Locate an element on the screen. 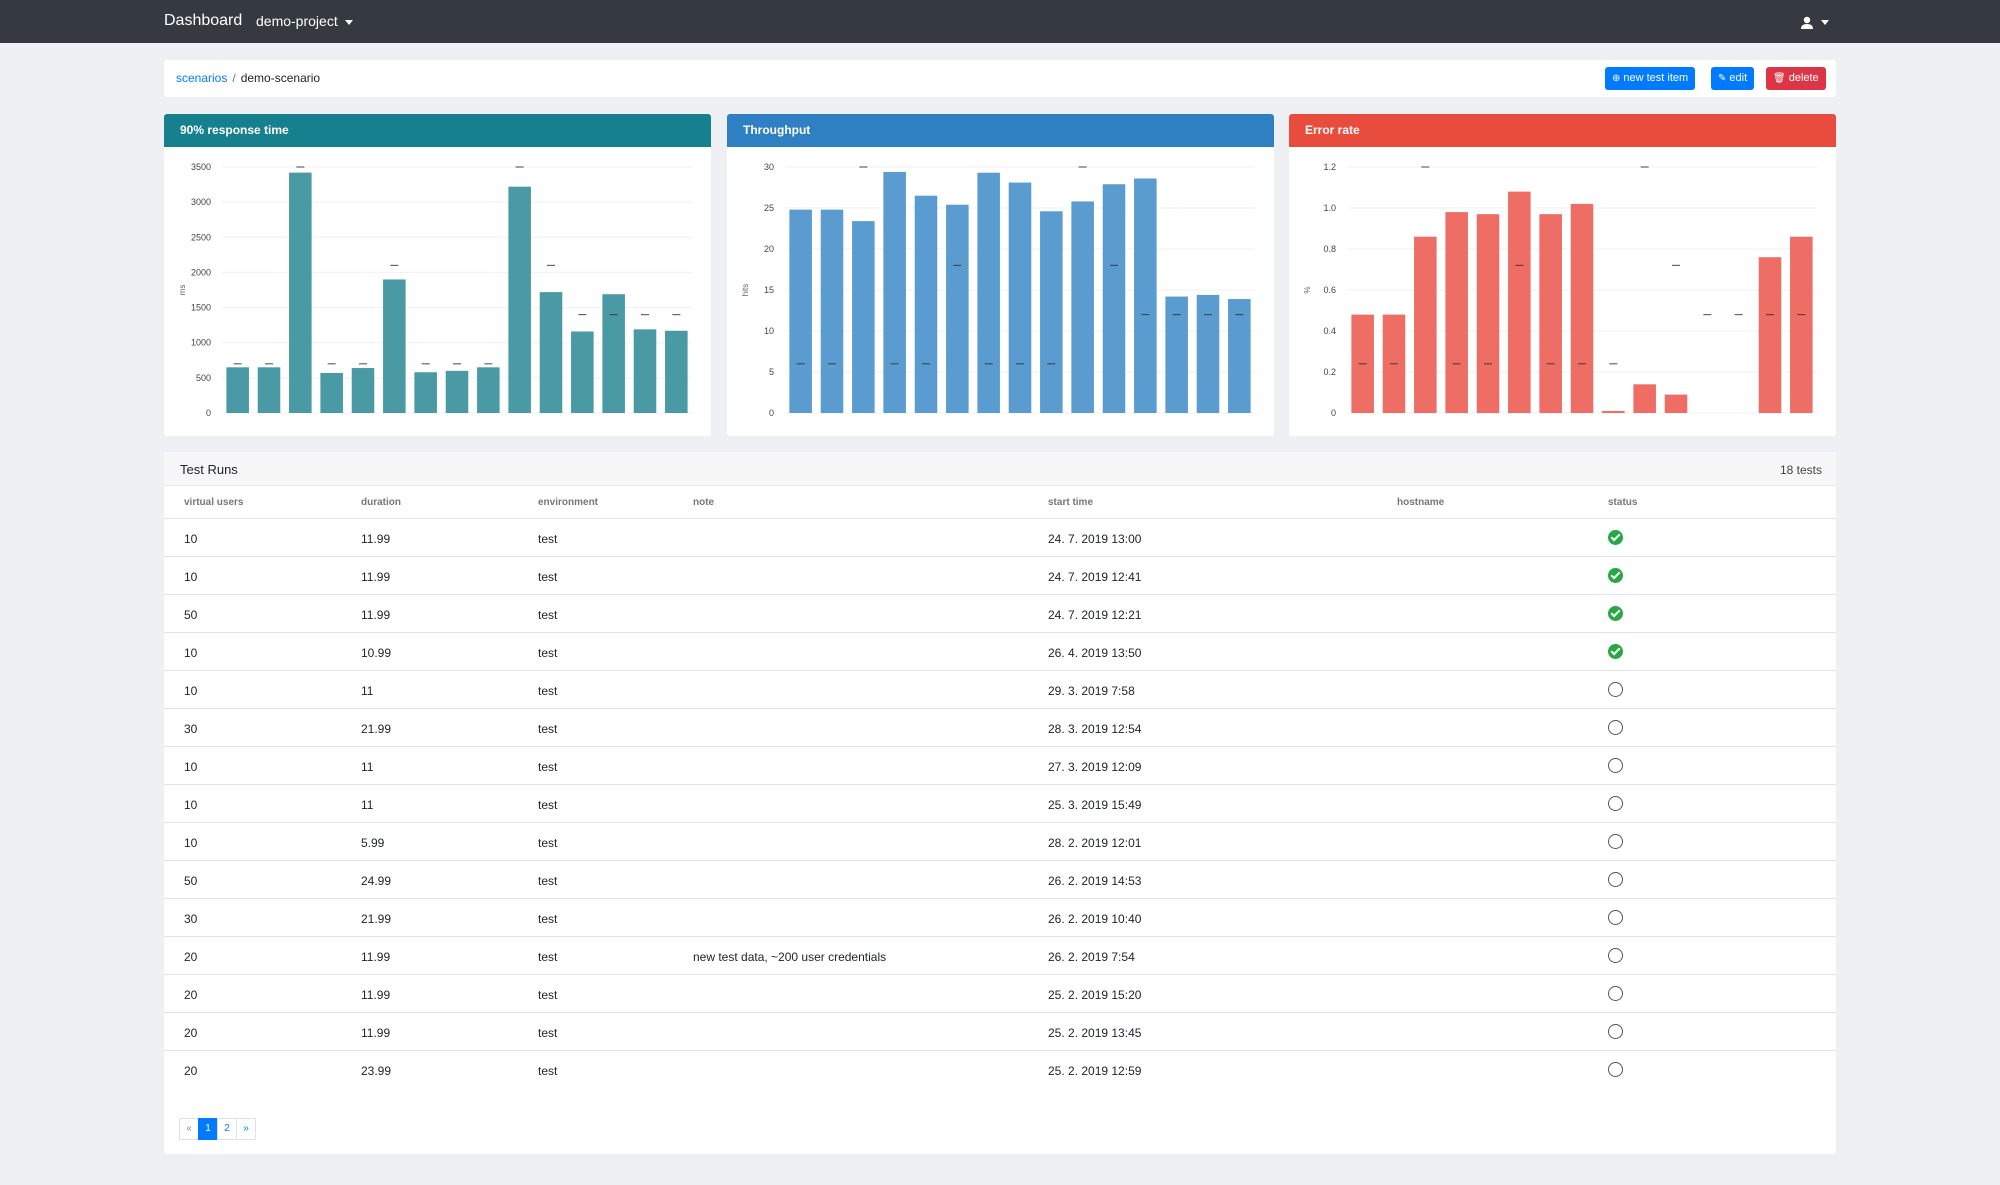 This screenshot has height=1185, width=2000. delete-button: 🗑 delete is located at coordinates (1796, 78).